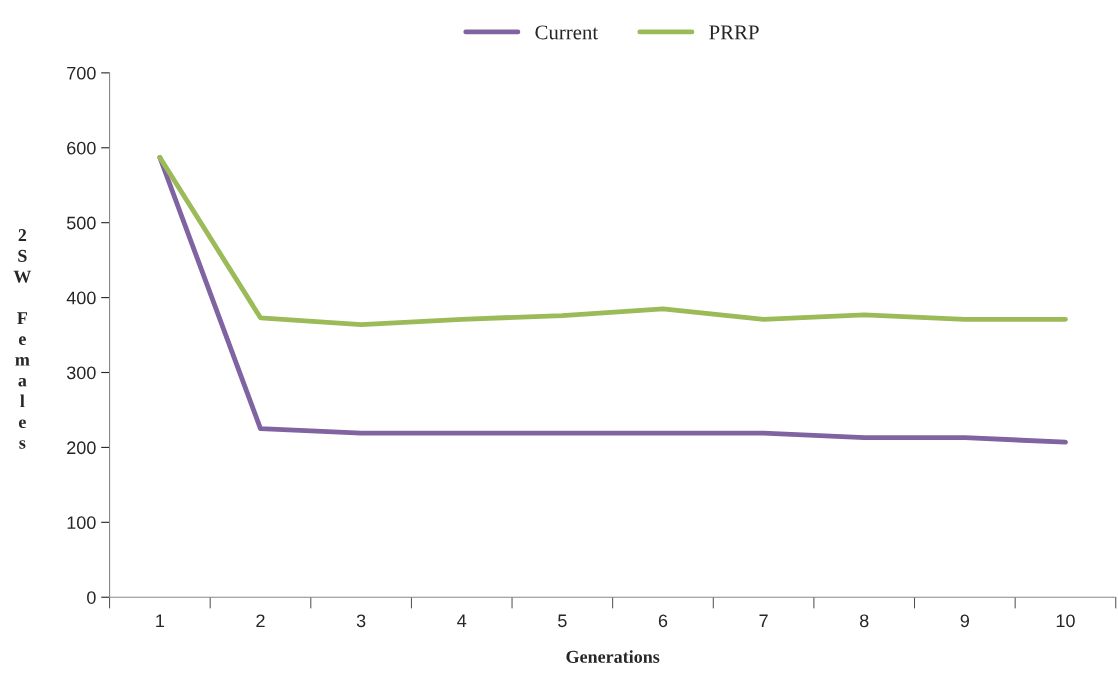  I want to click on y-tick-label: 200, so click(81, 448).